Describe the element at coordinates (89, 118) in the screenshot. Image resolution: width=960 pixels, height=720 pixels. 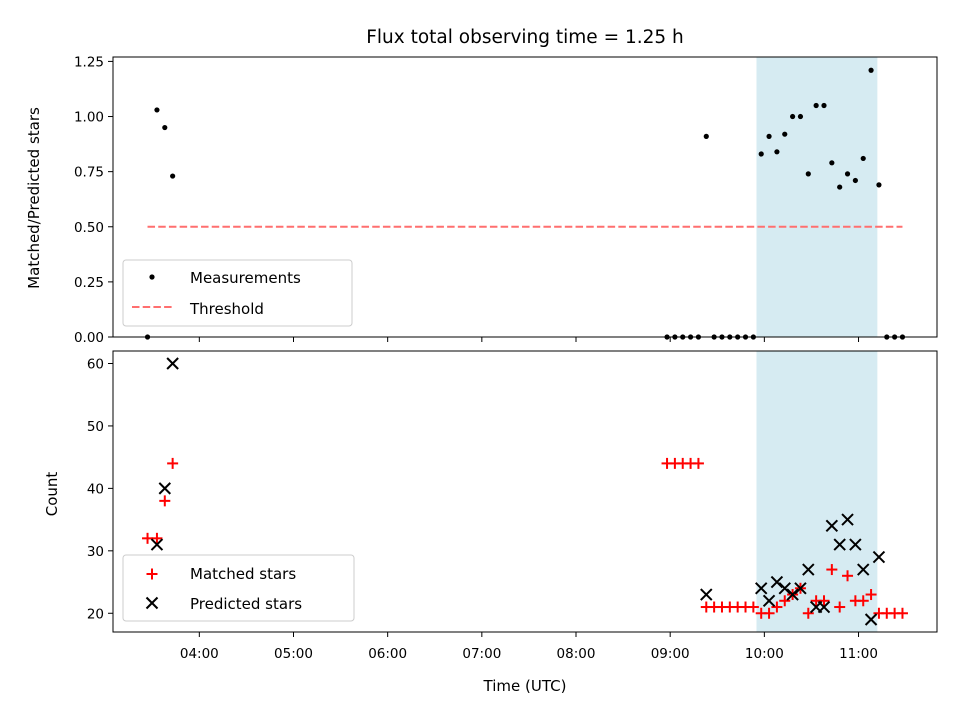
I see `top-y-tick-label: 1.00` at that location.